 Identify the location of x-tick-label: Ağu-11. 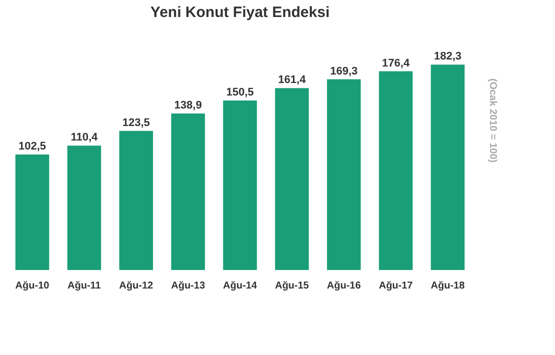
(85, 286).